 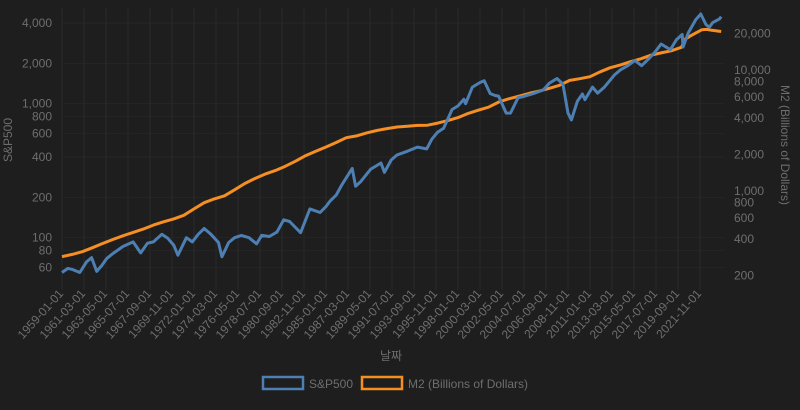 What do you see at coordinates (749, 191) in the screenshot?
I see `right-tick-label: 1,000` at bounding box center [749, 191].